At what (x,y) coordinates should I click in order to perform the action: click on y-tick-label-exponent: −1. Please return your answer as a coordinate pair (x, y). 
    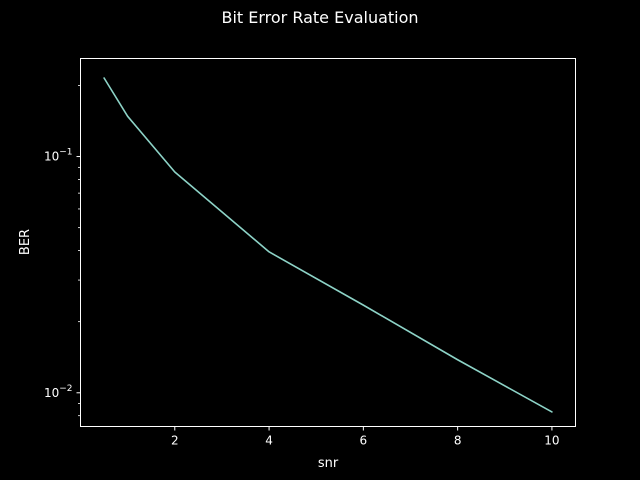
    Looking at the image, I should click on (65, 153).